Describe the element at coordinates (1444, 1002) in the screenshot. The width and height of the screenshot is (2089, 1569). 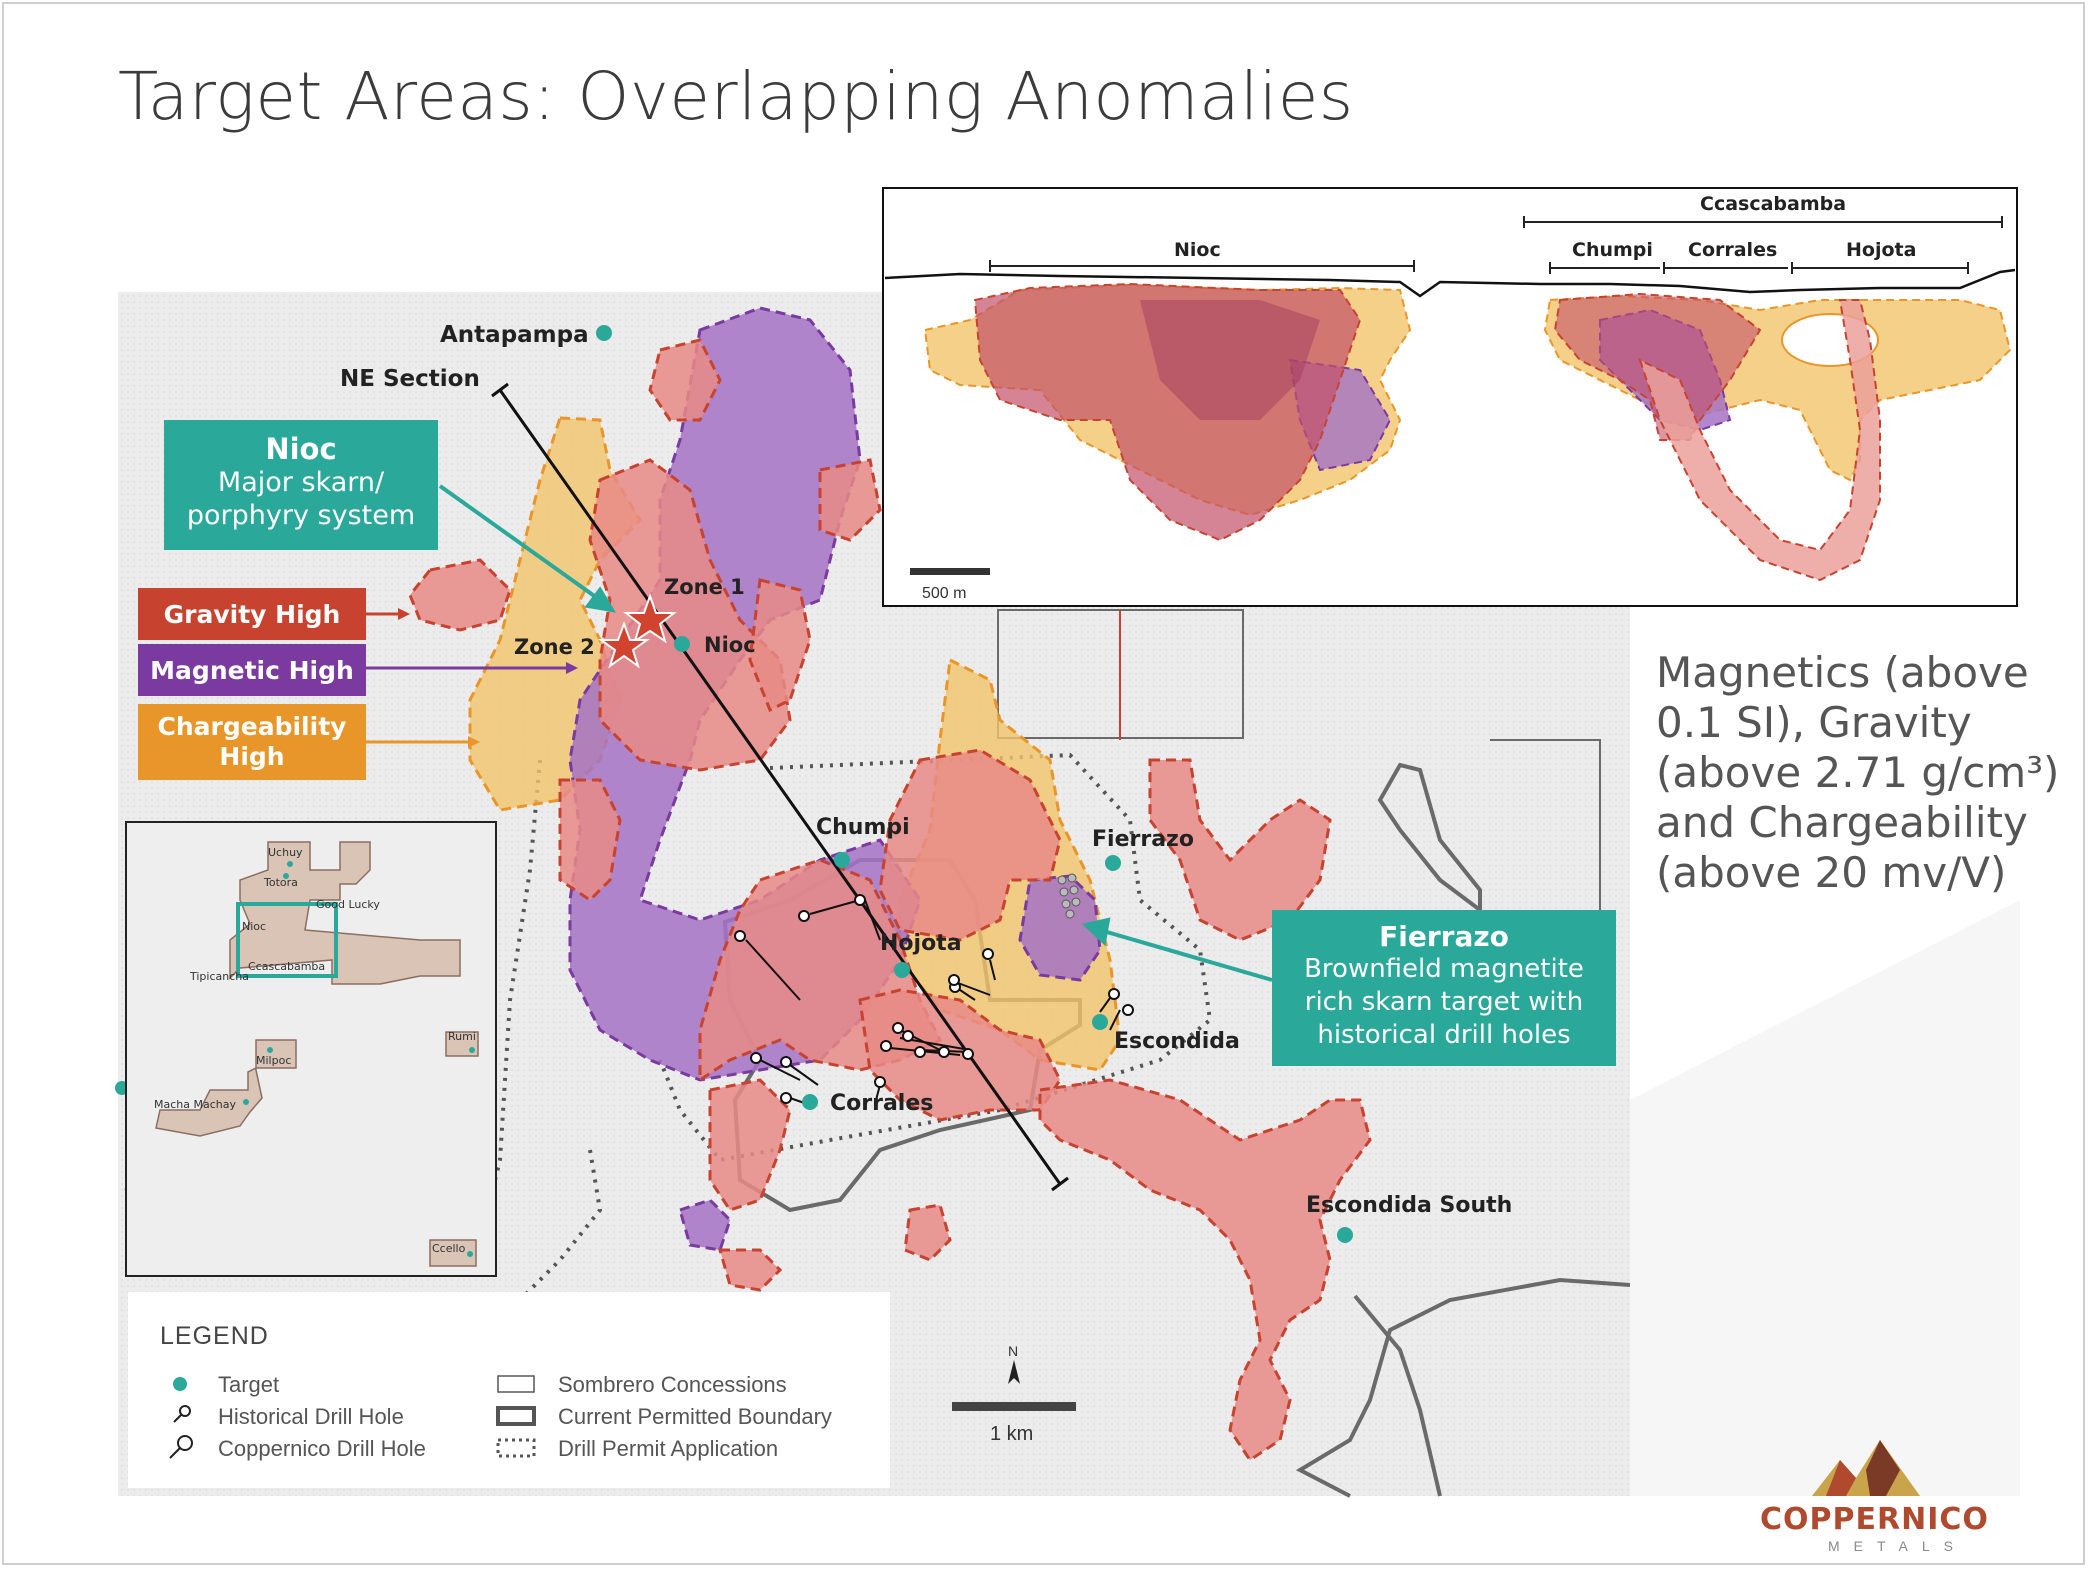
I see `callout-fierrazo-line2: rich skarn target with` at that location.